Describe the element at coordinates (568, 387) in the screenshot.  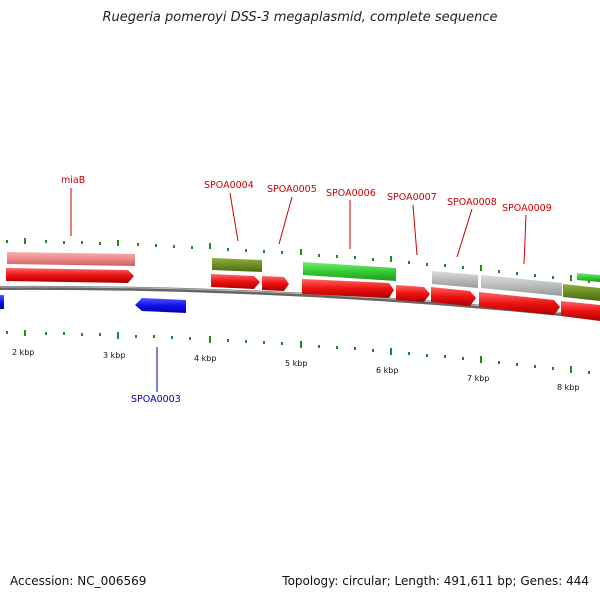
I see `scale-label-8kbp: 8 kbp` at that location.